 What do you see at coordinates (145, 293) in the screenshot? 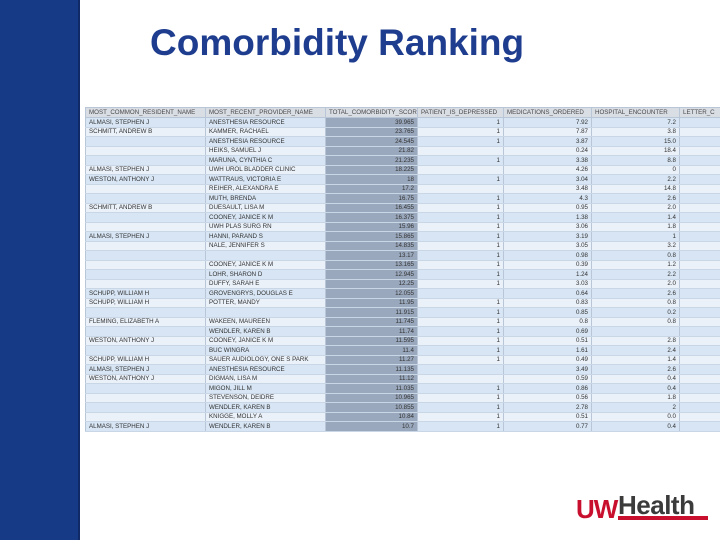
I see `table-cell: SCHUPP, WILLIAM H` at bounding box center [145, 293].